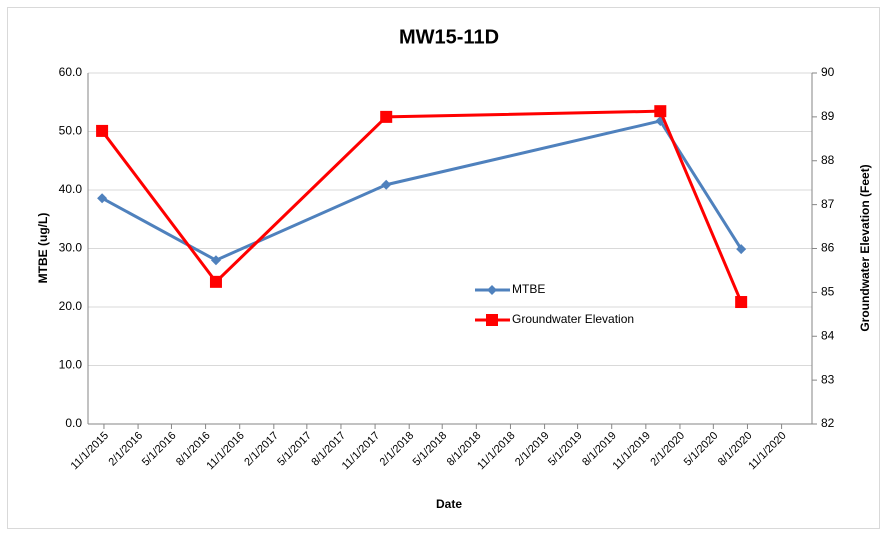 This screenshot has height=536, width=887. Describe the element at coordinates (71, 365) in the screenshot. I see `y-tick-label: 10.0` at that location.